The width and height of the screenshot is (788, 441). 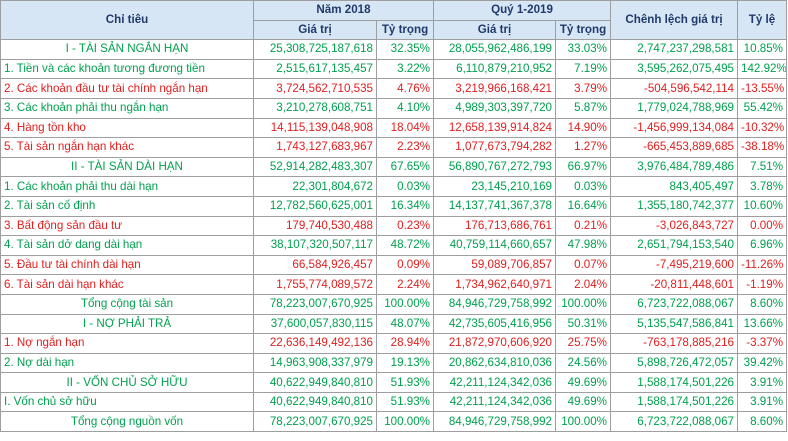 What do you see at coordinates (405, 30) in the screenshot?
I see `header-ty-trong-2018: Tỷ trọng` at bounding box center [405, 30].